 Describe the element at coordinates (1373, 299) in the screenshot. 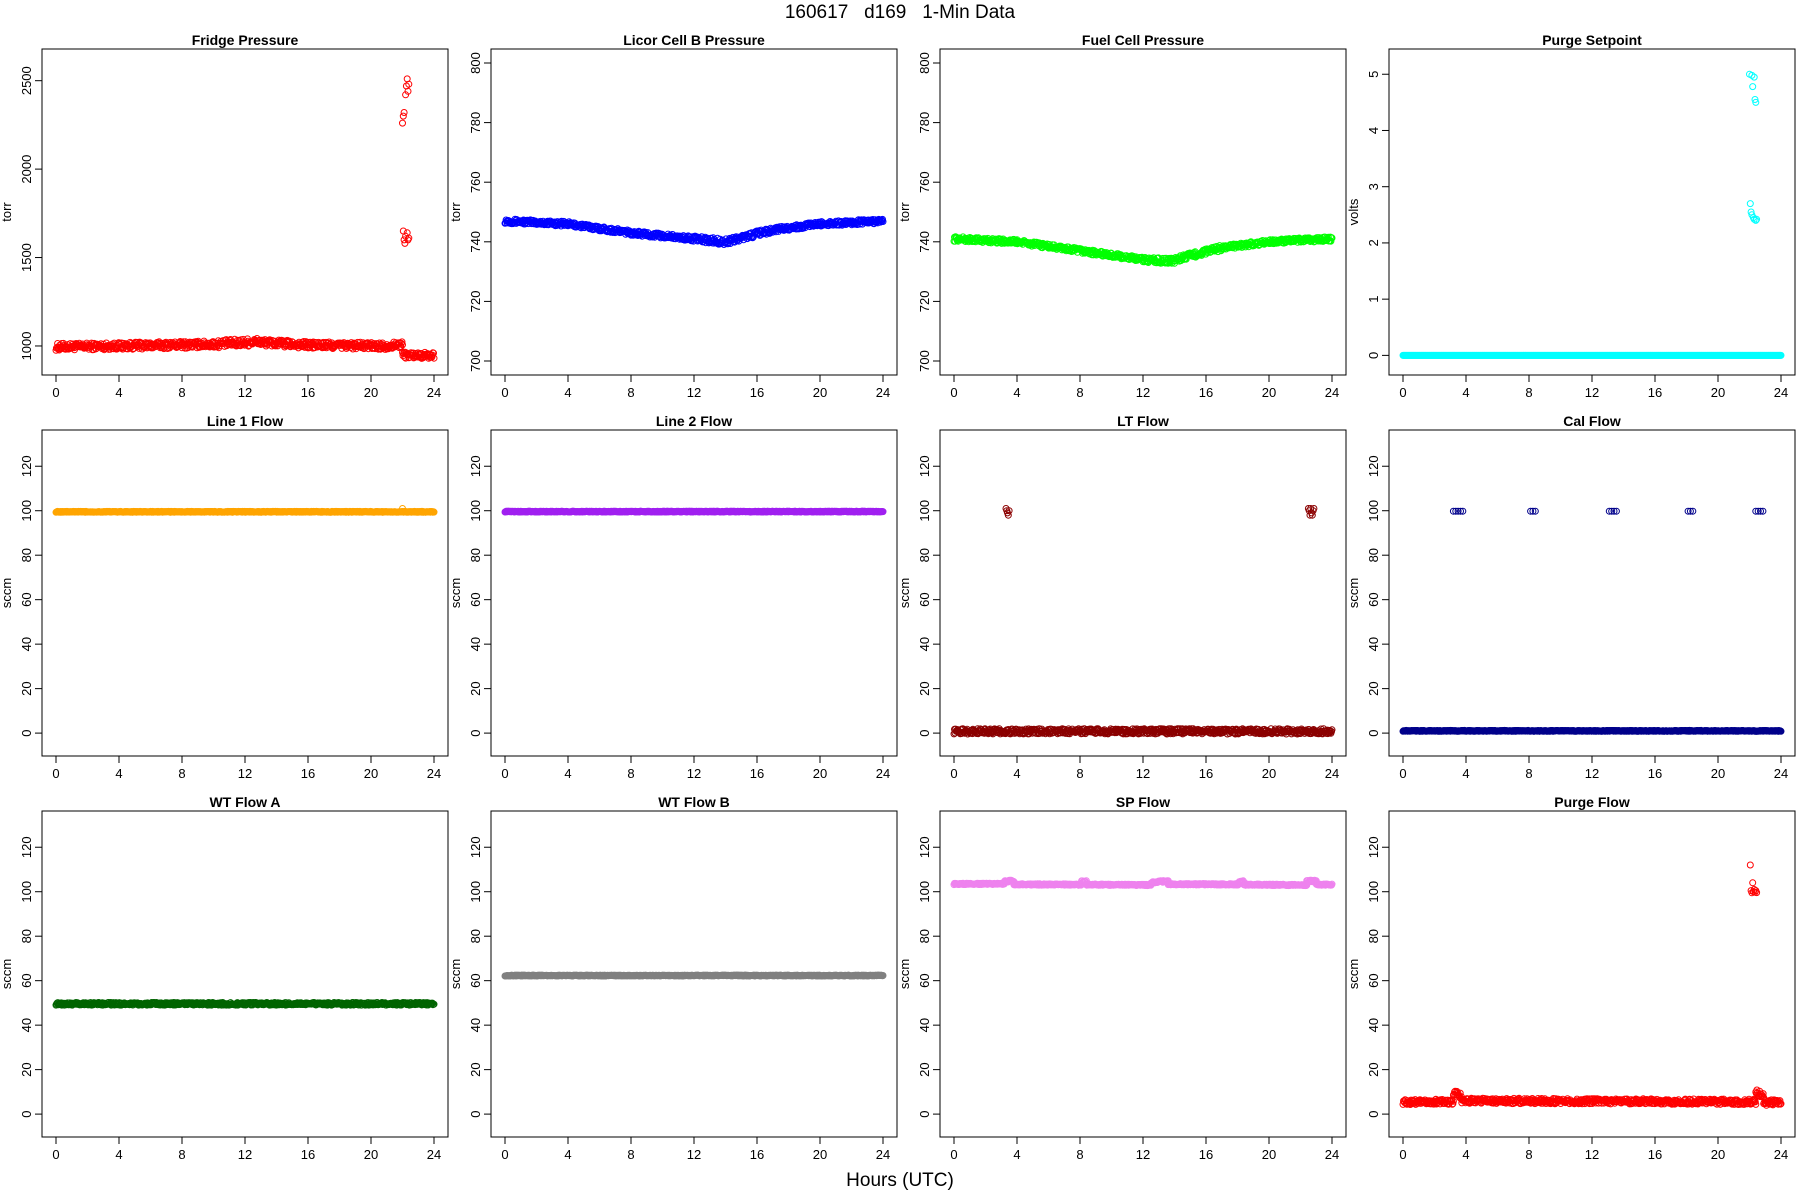

I see `y-tick-label: 1` at that location.